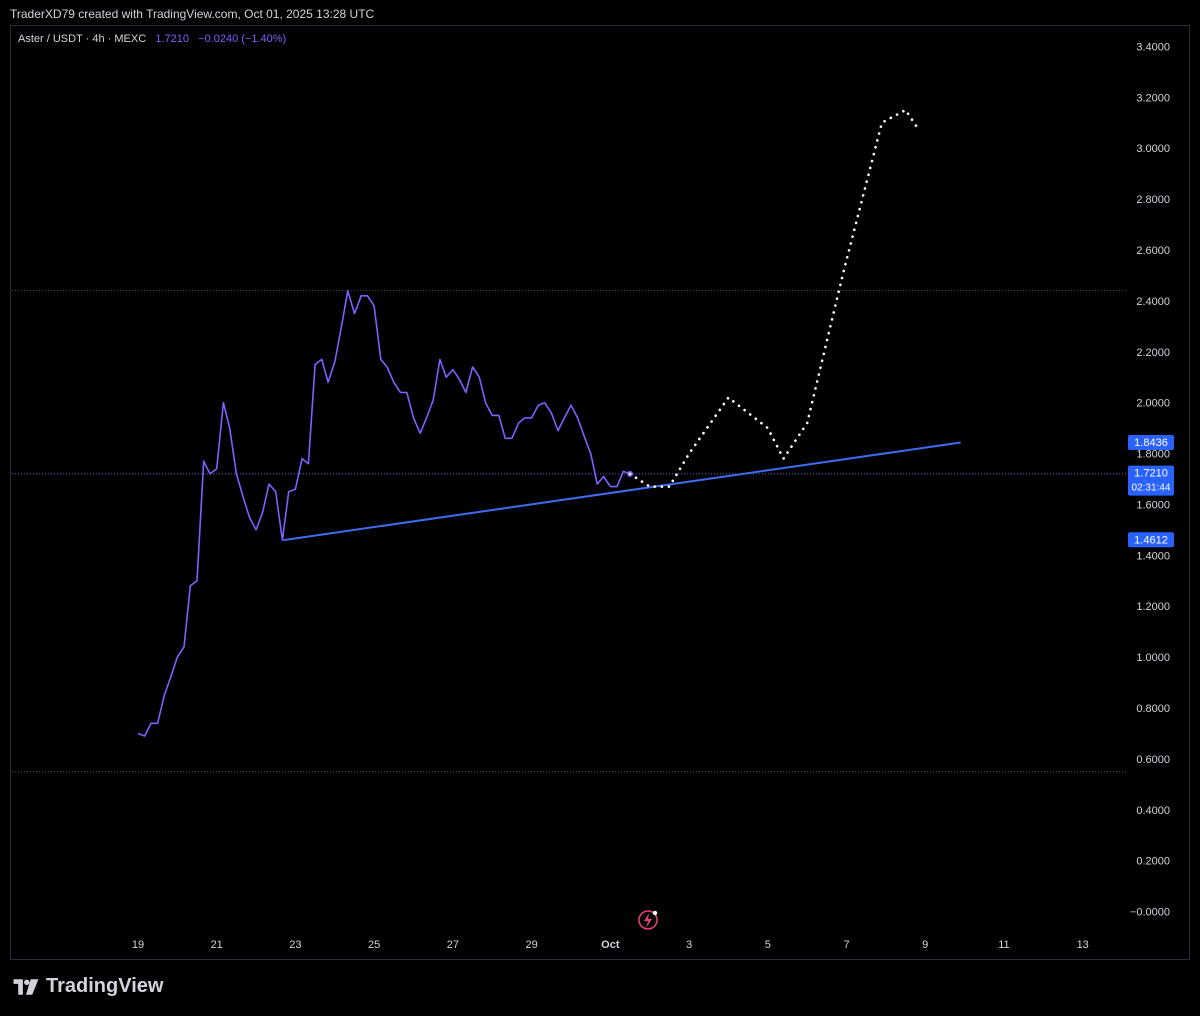  What do you see at coordinates (925, 945) in the screenshot?
I see `x-tick-label: 9` at bounding box center [925, 945].